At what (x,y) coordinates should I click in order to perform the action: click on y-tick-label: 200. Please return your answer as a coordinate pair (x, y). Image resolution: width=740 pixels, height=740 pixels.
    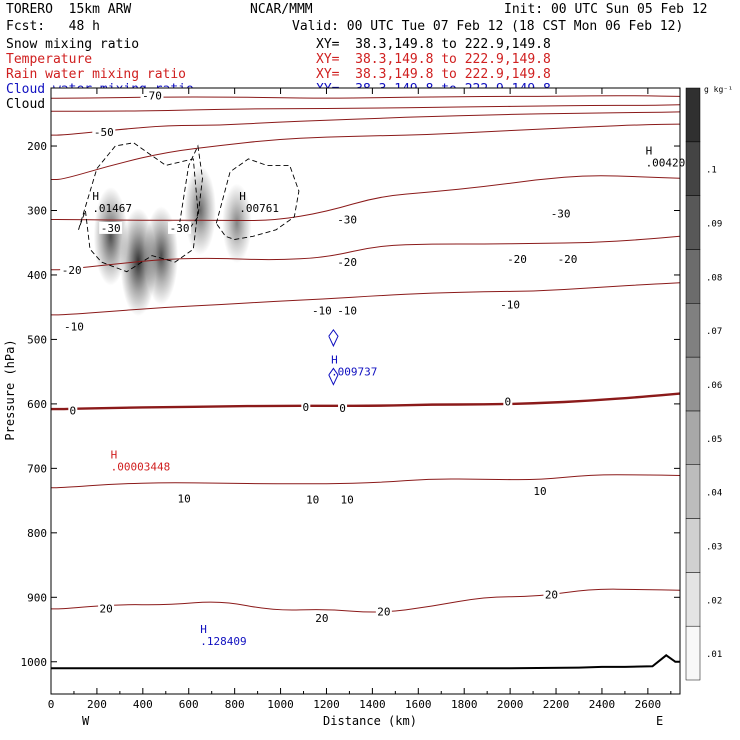
    Looking at the image, I should click on (37, 146).